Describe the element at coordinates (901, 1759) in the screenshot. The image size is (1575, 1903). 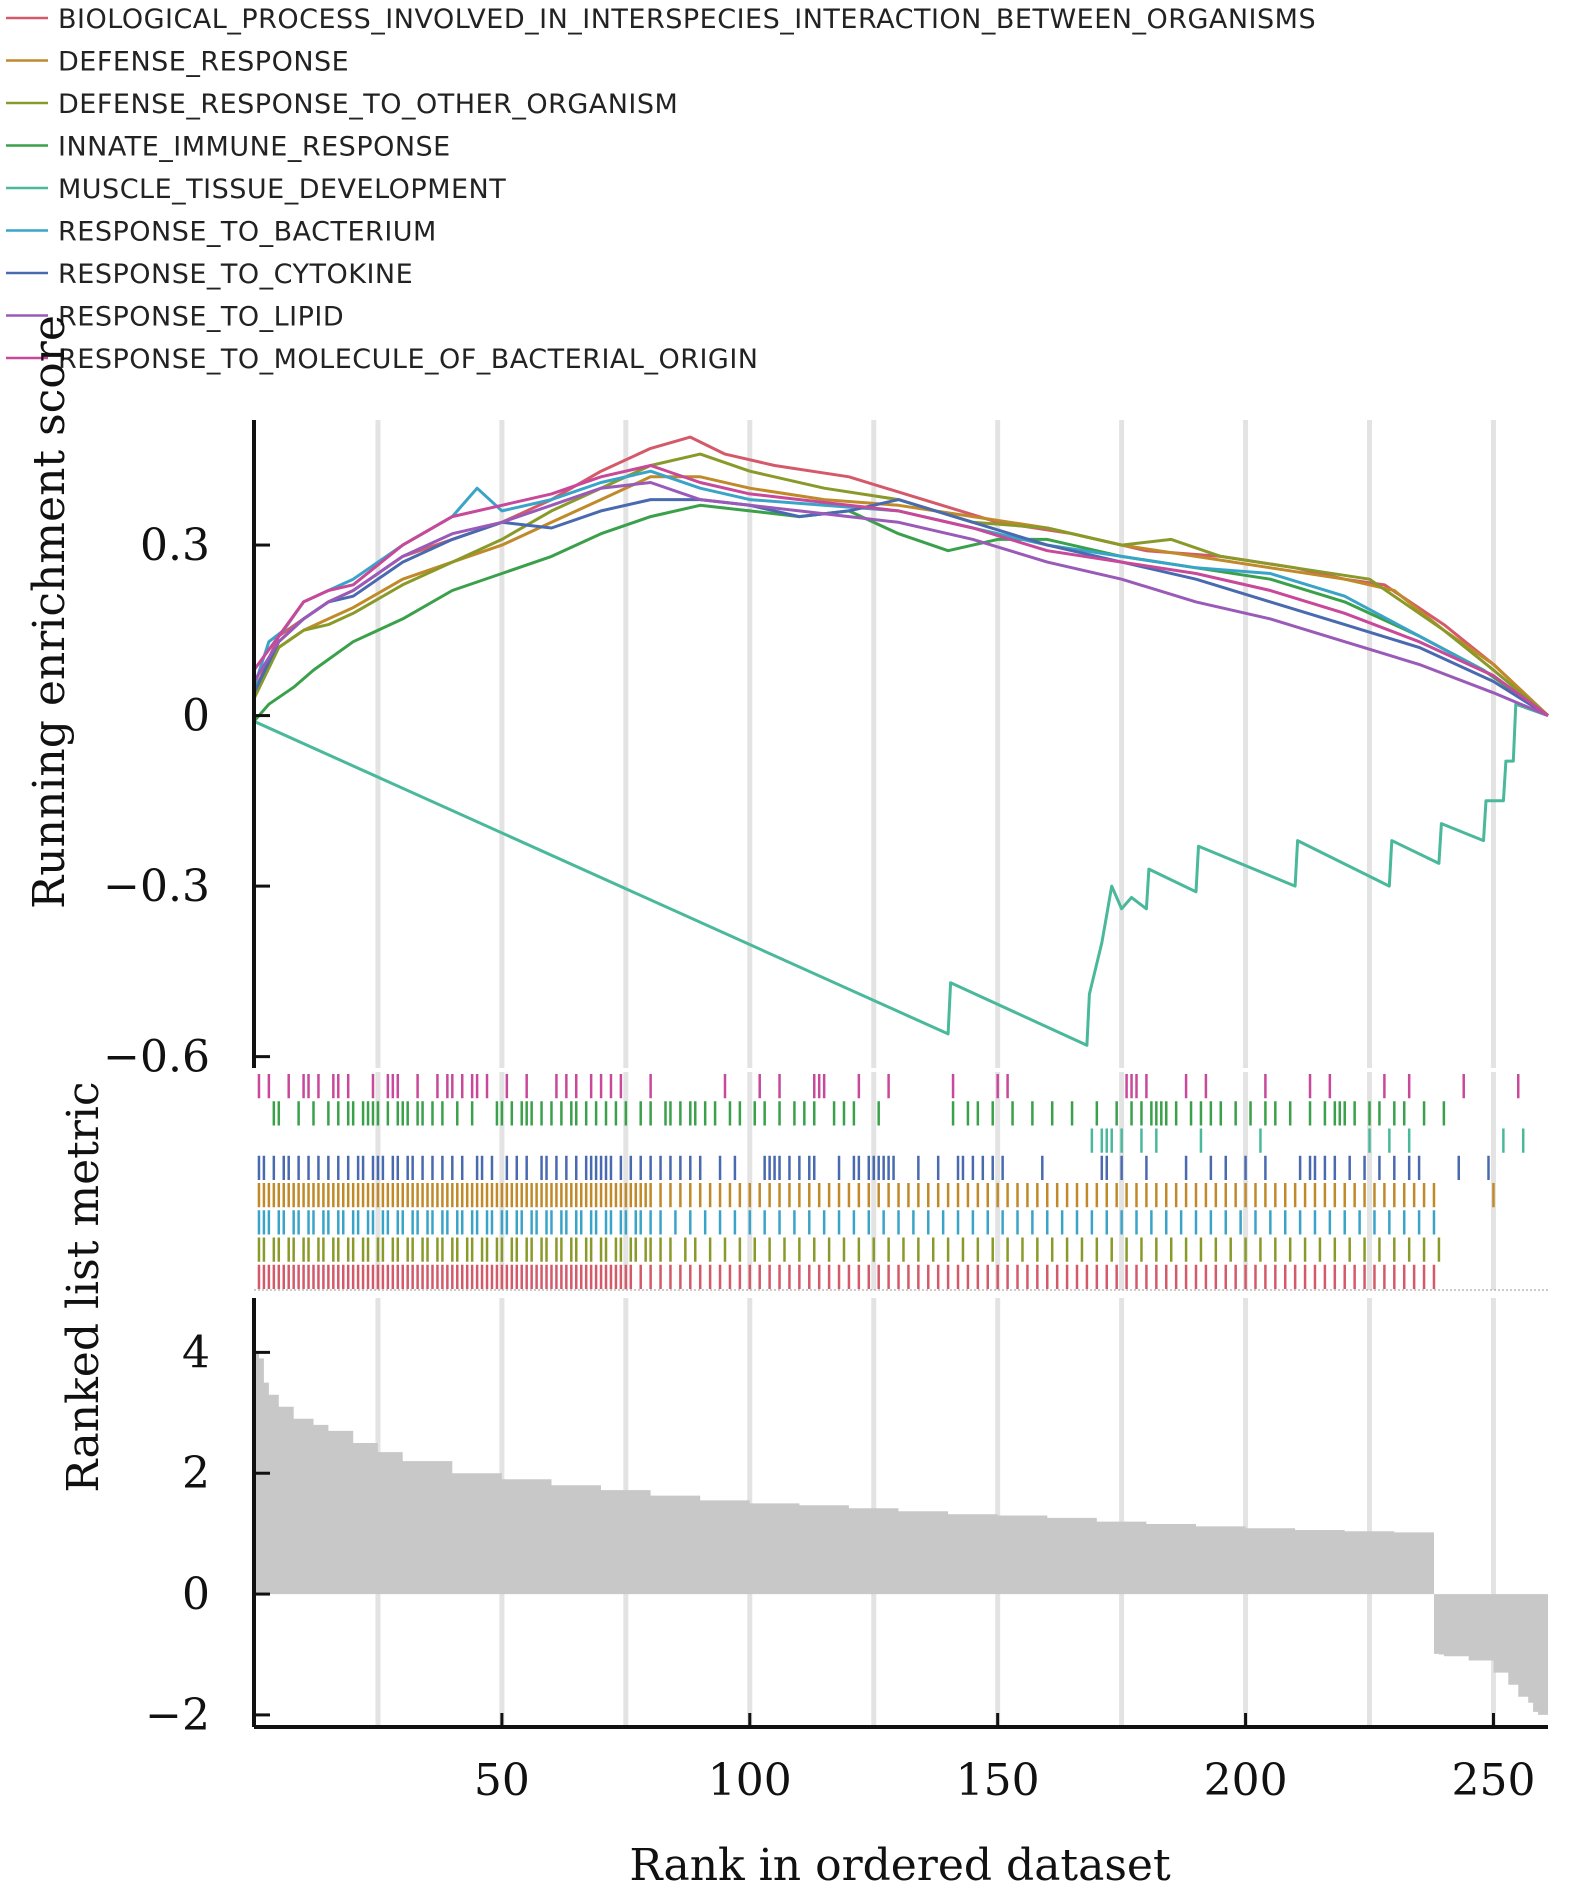
I see `x-axis: 50 100 150 200 250` at that location.